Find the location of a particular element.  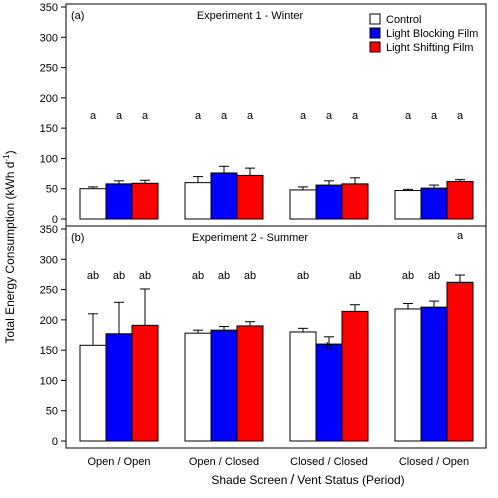

legend-swatch-control is located at coordinates (375, 19).